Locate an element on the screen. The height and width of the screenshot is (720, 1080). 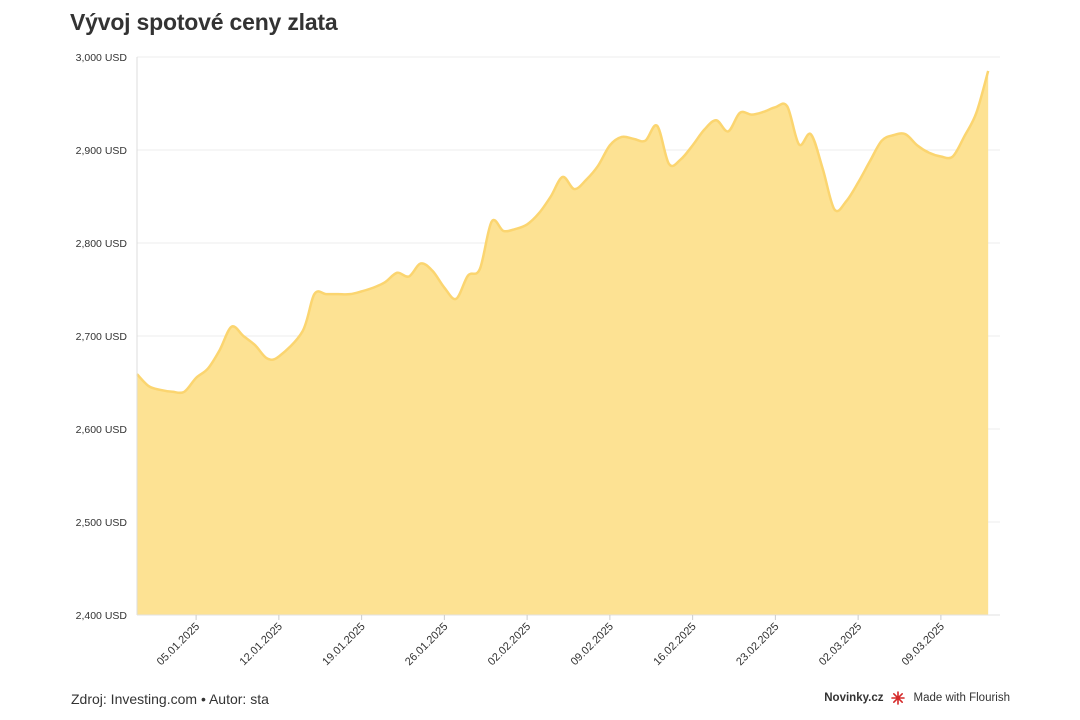
y-tick-label: 2,900 USD is located at coordinates (102, 151).